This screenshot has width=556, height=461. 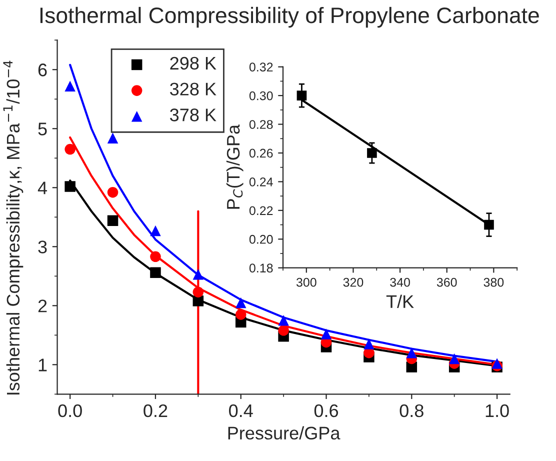 What do you see at coordinates (261, 211) in the screenshot?
I see `y-tick-label: 0.22` at bounding box center [261, 211].